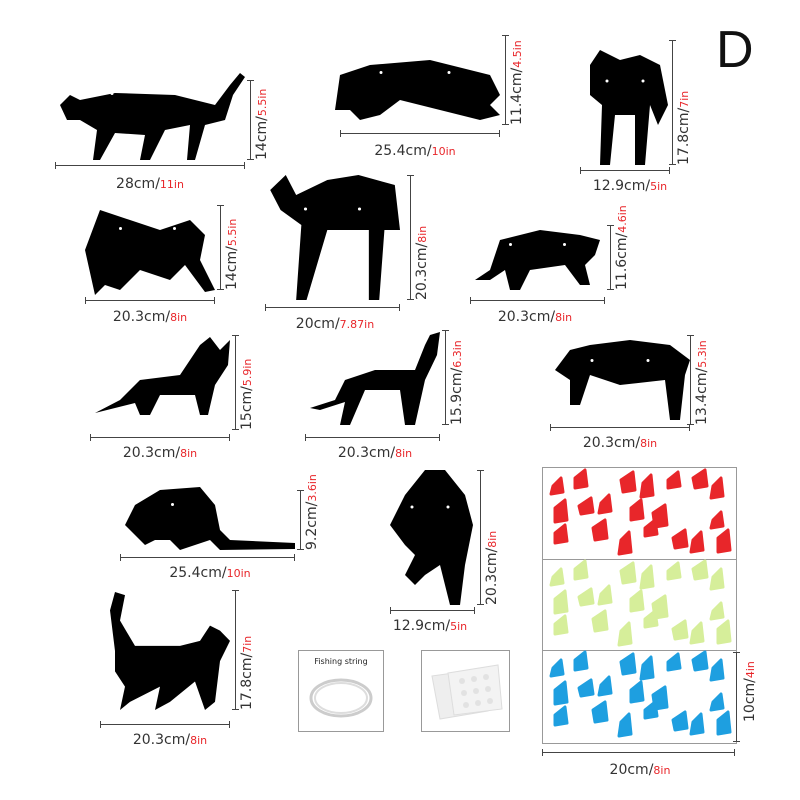 The height and width of the screenshot is (800, 800). What do you see at coordinates (247, 408) in the screenshot?
I see `height-cm: 15cm/` at bounding box center [247, 408].